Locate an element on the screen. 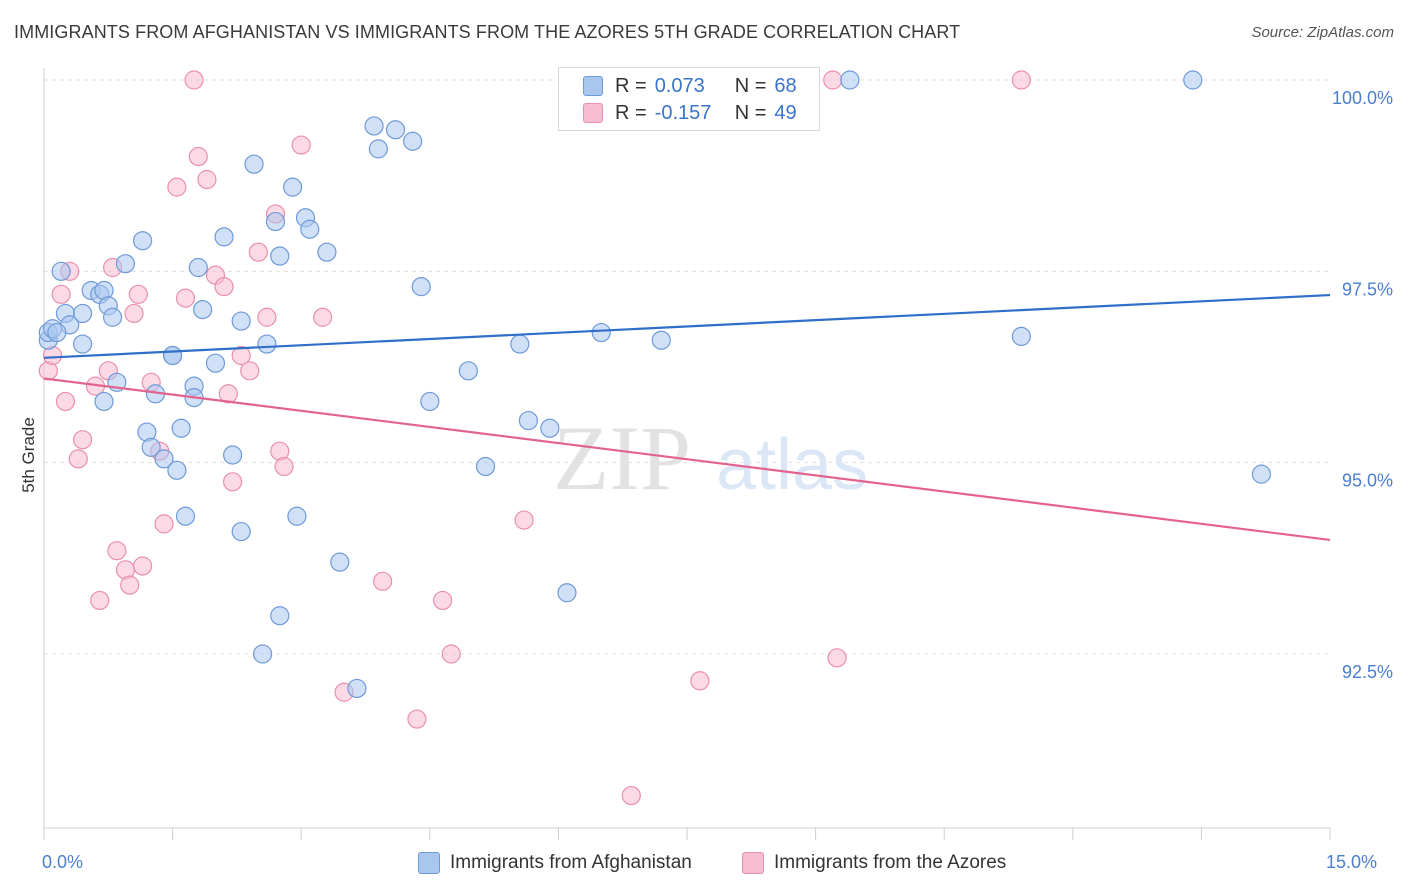 The width and height of the screenshot is (1406, 892). x-tick-label-max: 15.0% is located at coordinates (1352, 862).